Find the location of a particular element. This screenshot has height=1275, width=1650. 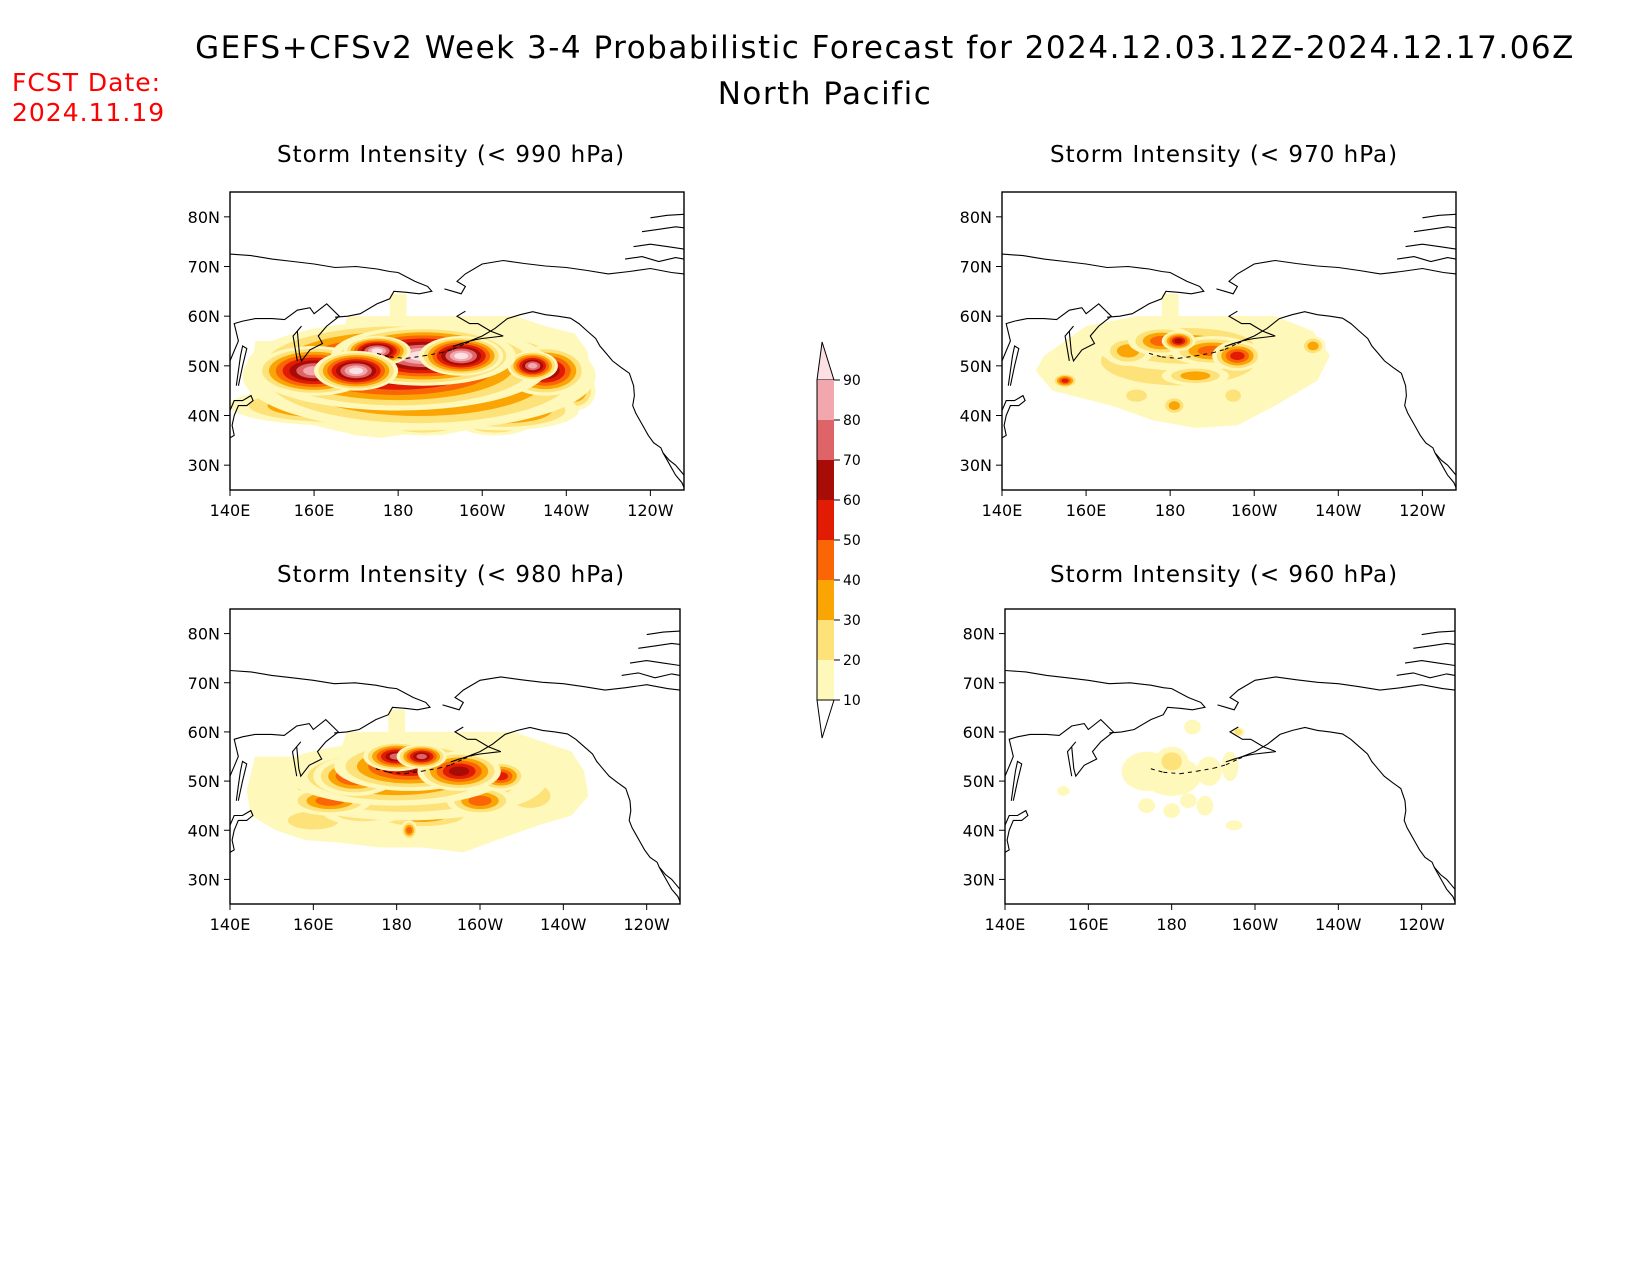

x-tick-label: 140E is located at coordinates (230, 510).